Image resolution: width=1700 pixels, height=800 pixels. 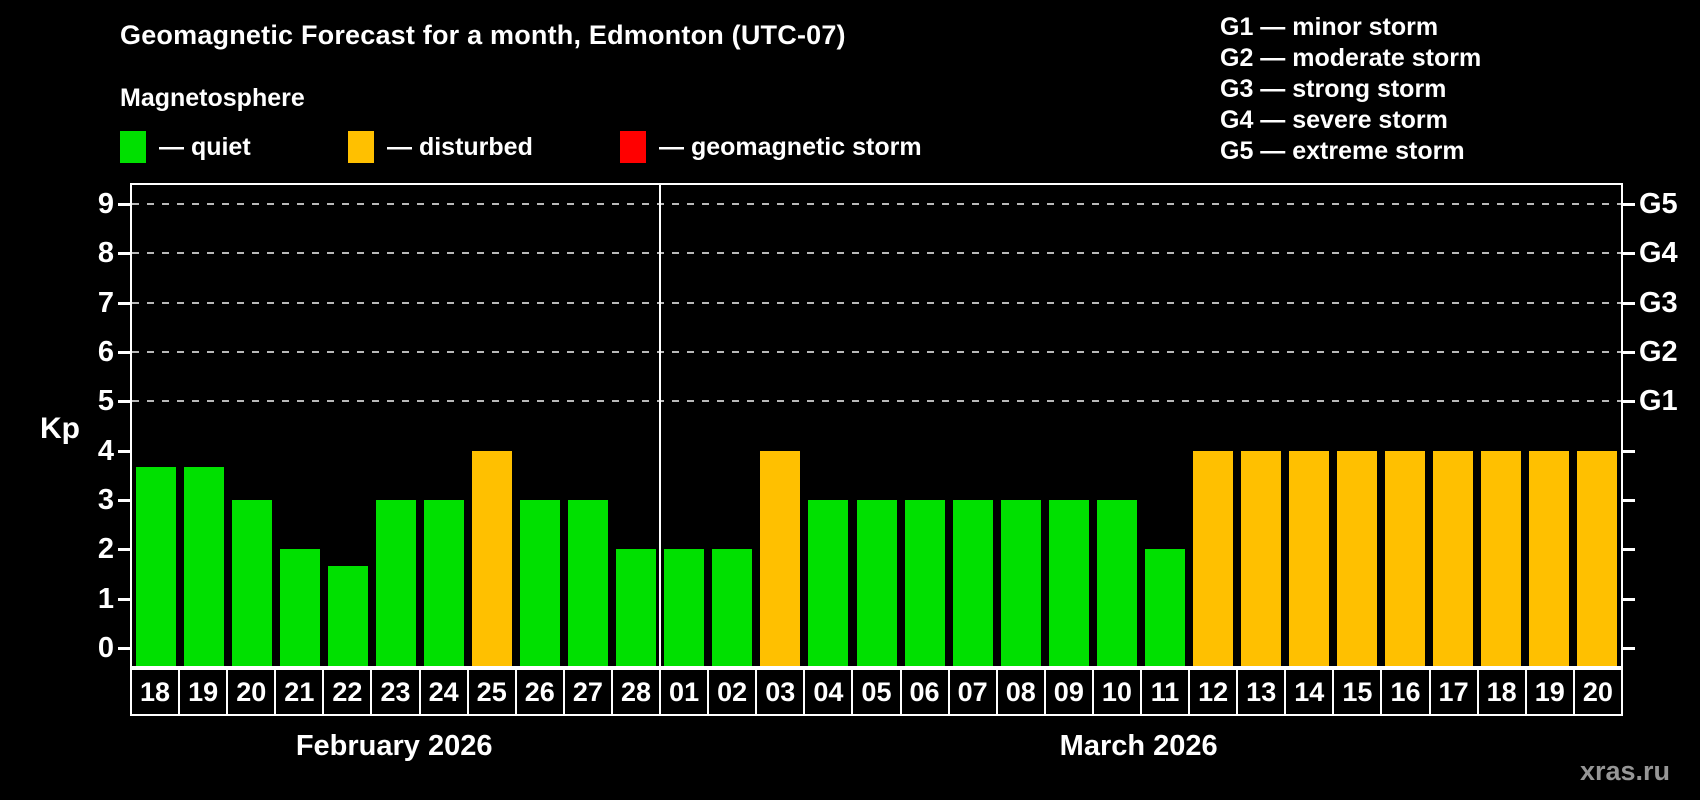 What do you see at coordinates (105, 648) in the screenshot?
I see `y-axis-label-0: 0` at bounding box center [105, 648].